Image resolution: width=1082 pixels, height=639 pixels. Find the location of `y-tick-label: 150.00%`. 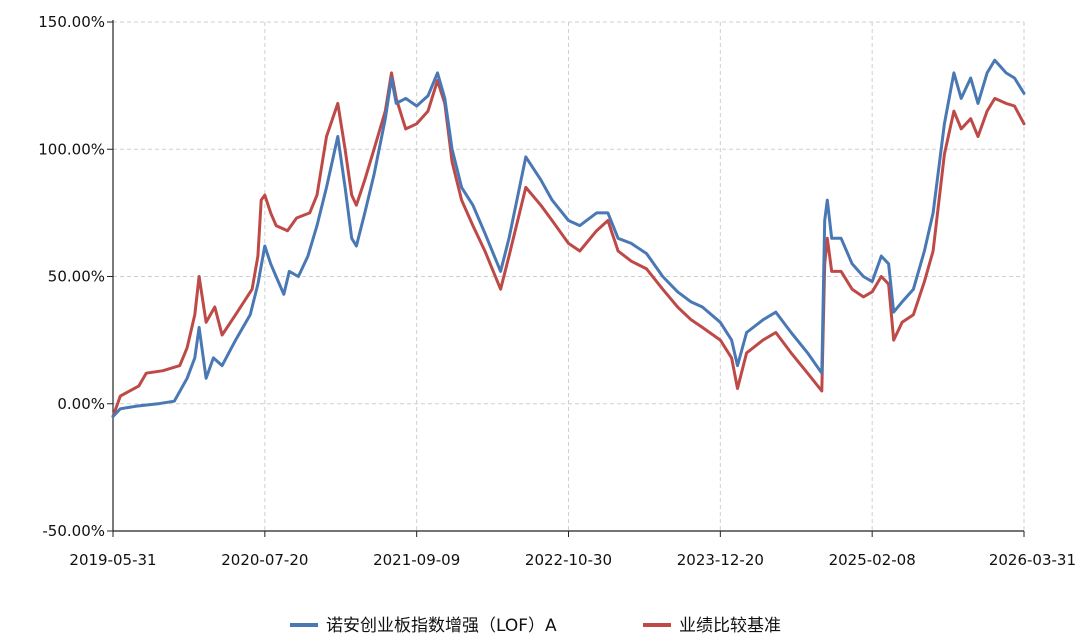

y-tick-label: 150.00% is located at coordinates (71, 22).